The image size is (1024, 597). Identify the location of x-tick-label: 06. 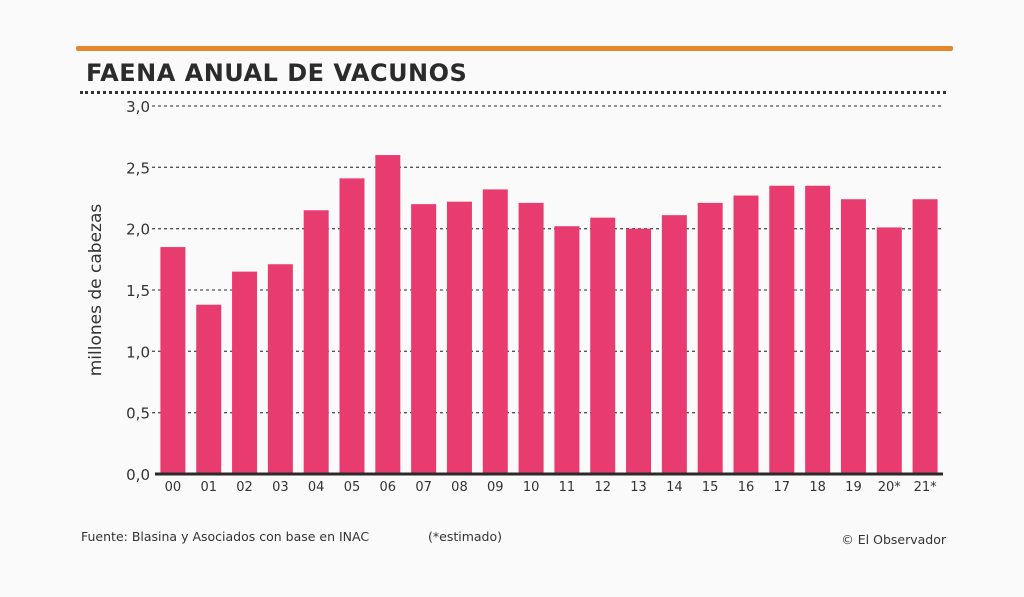
(388, 487).